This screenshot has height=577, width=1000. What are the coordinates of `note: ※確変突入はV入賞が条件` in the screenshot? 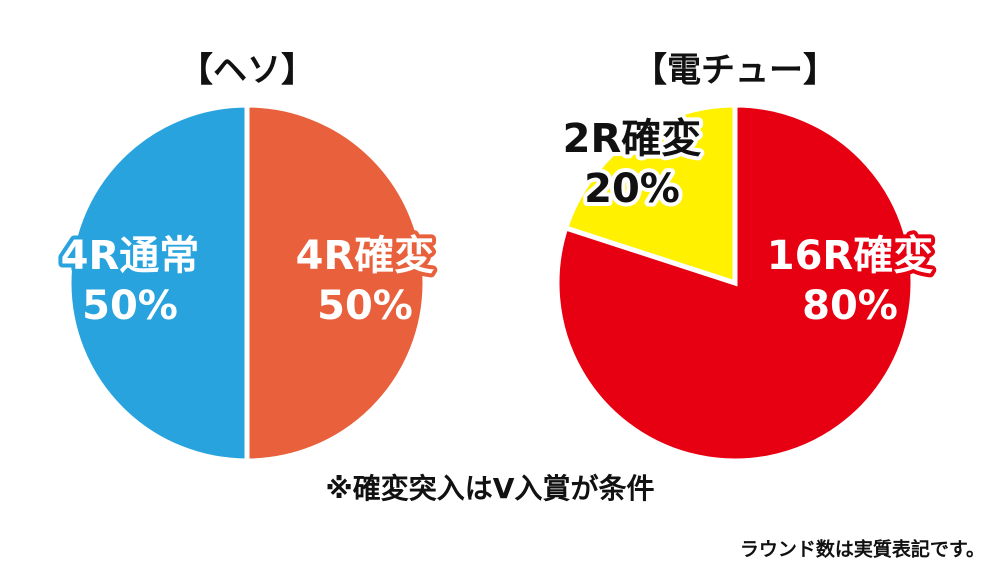 It's located at (490, 488).